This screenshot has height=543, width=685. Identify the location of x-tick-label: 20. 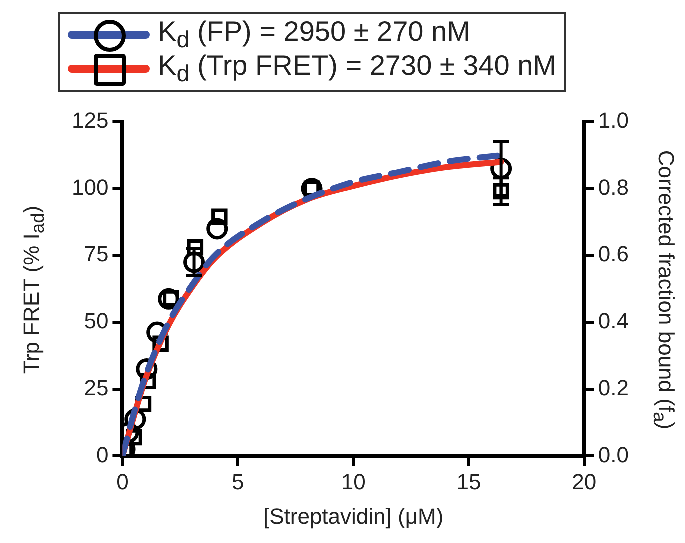
(584, 481).